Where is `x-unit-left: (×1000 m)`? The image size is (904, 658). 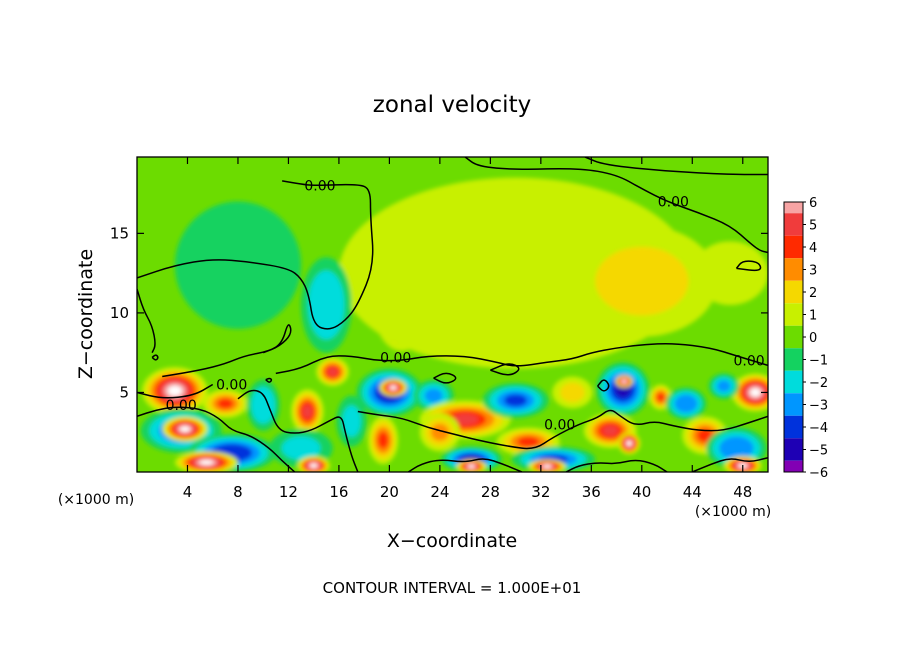
x-unit-left: (×1000 m) is located at coordinates (96, 500).